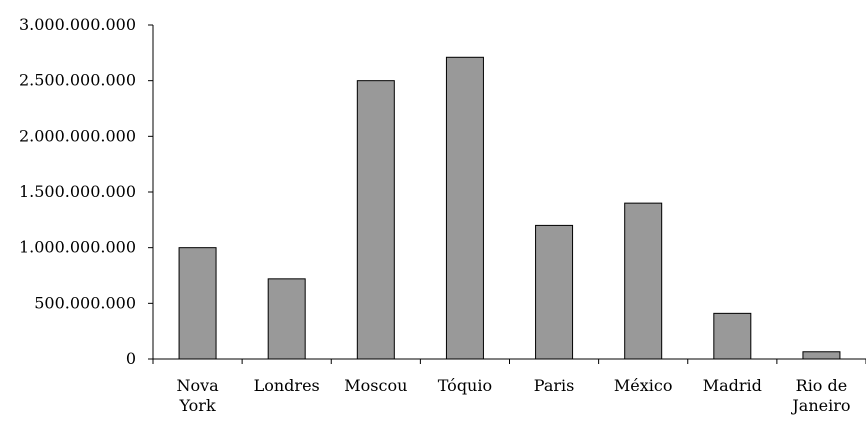  Describe the element at coordinates (197, 385) in the screenshot. I see `x-tick-label-line: Nova` at that location.